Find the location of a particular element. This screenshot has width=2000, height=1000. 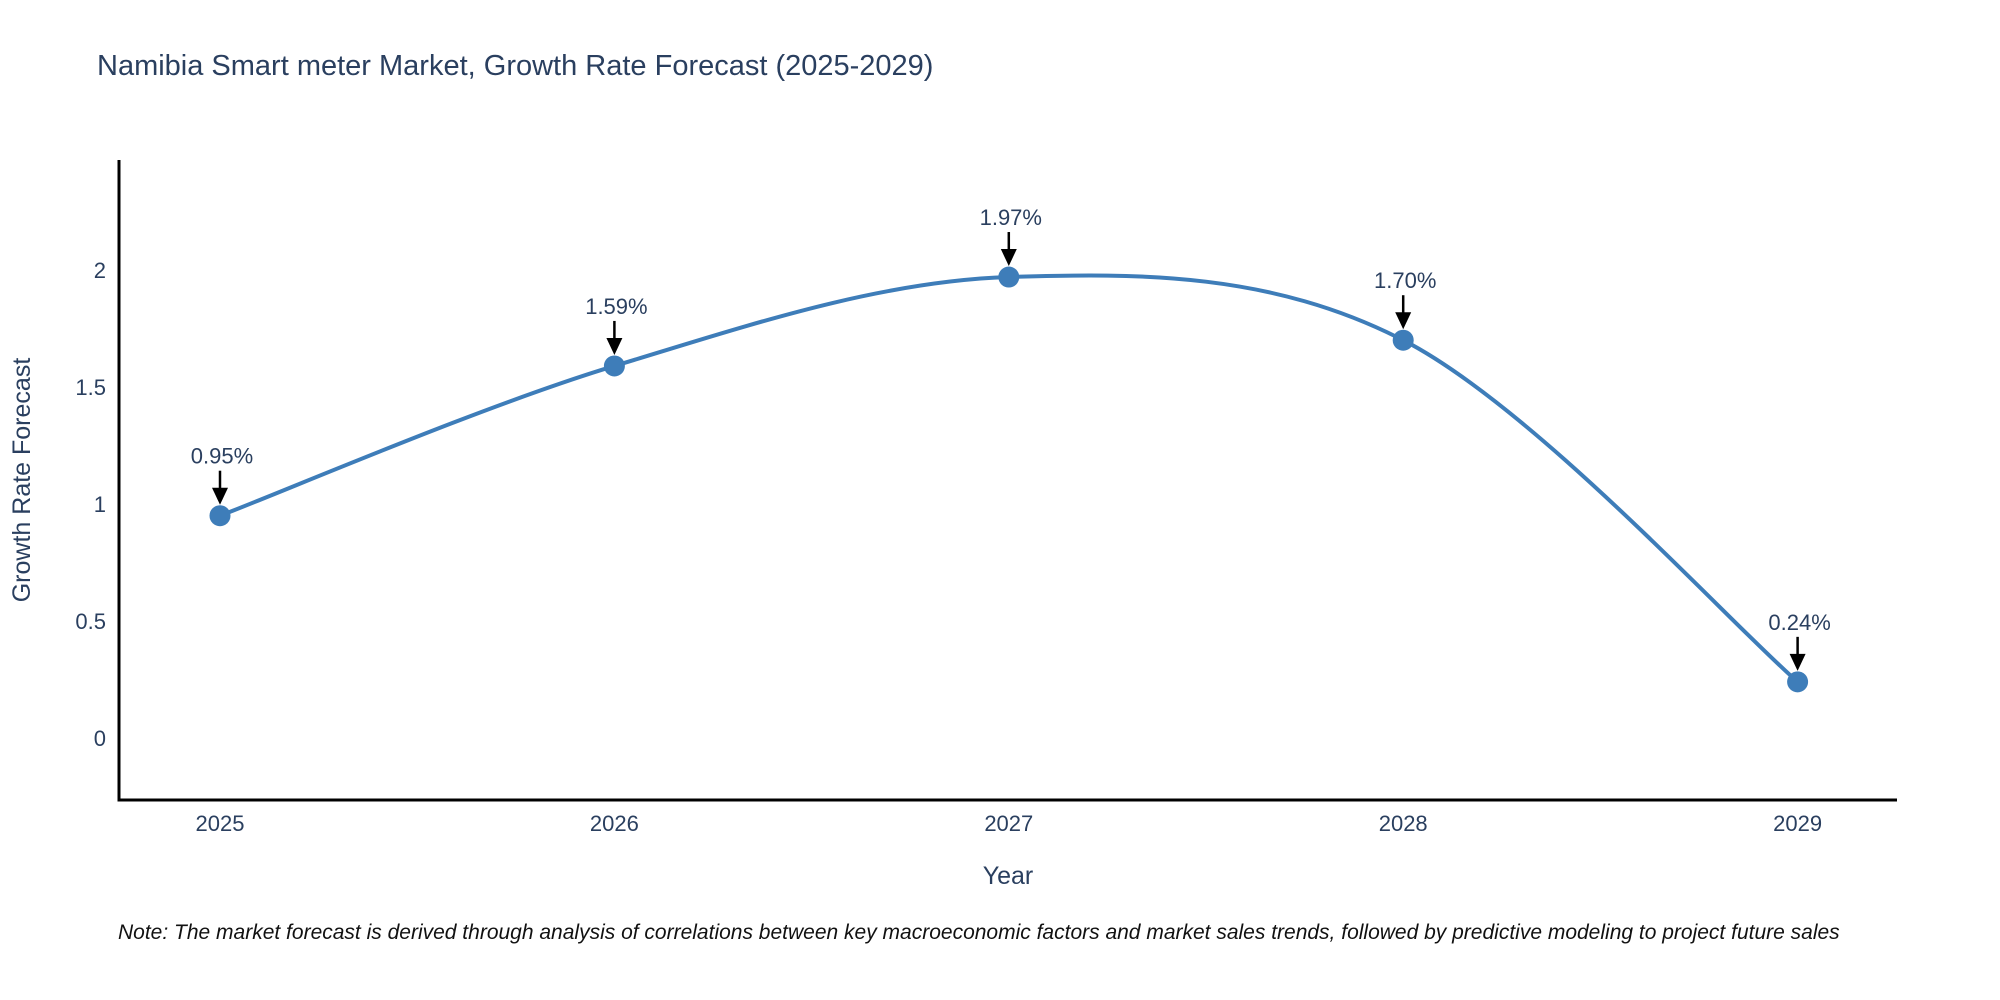

y-tick-label: 2 is located at coordinates (100, 270).